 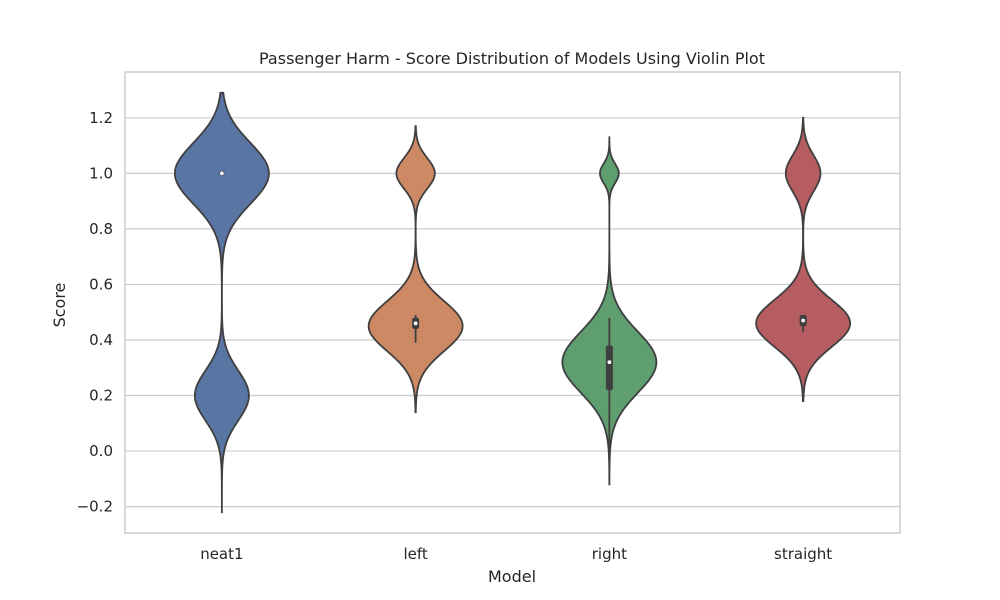 What do you see at coordinates (95, 507) in the screenshot?
I see `y-tick-label: −0.2` at bounding box center [95, 507].